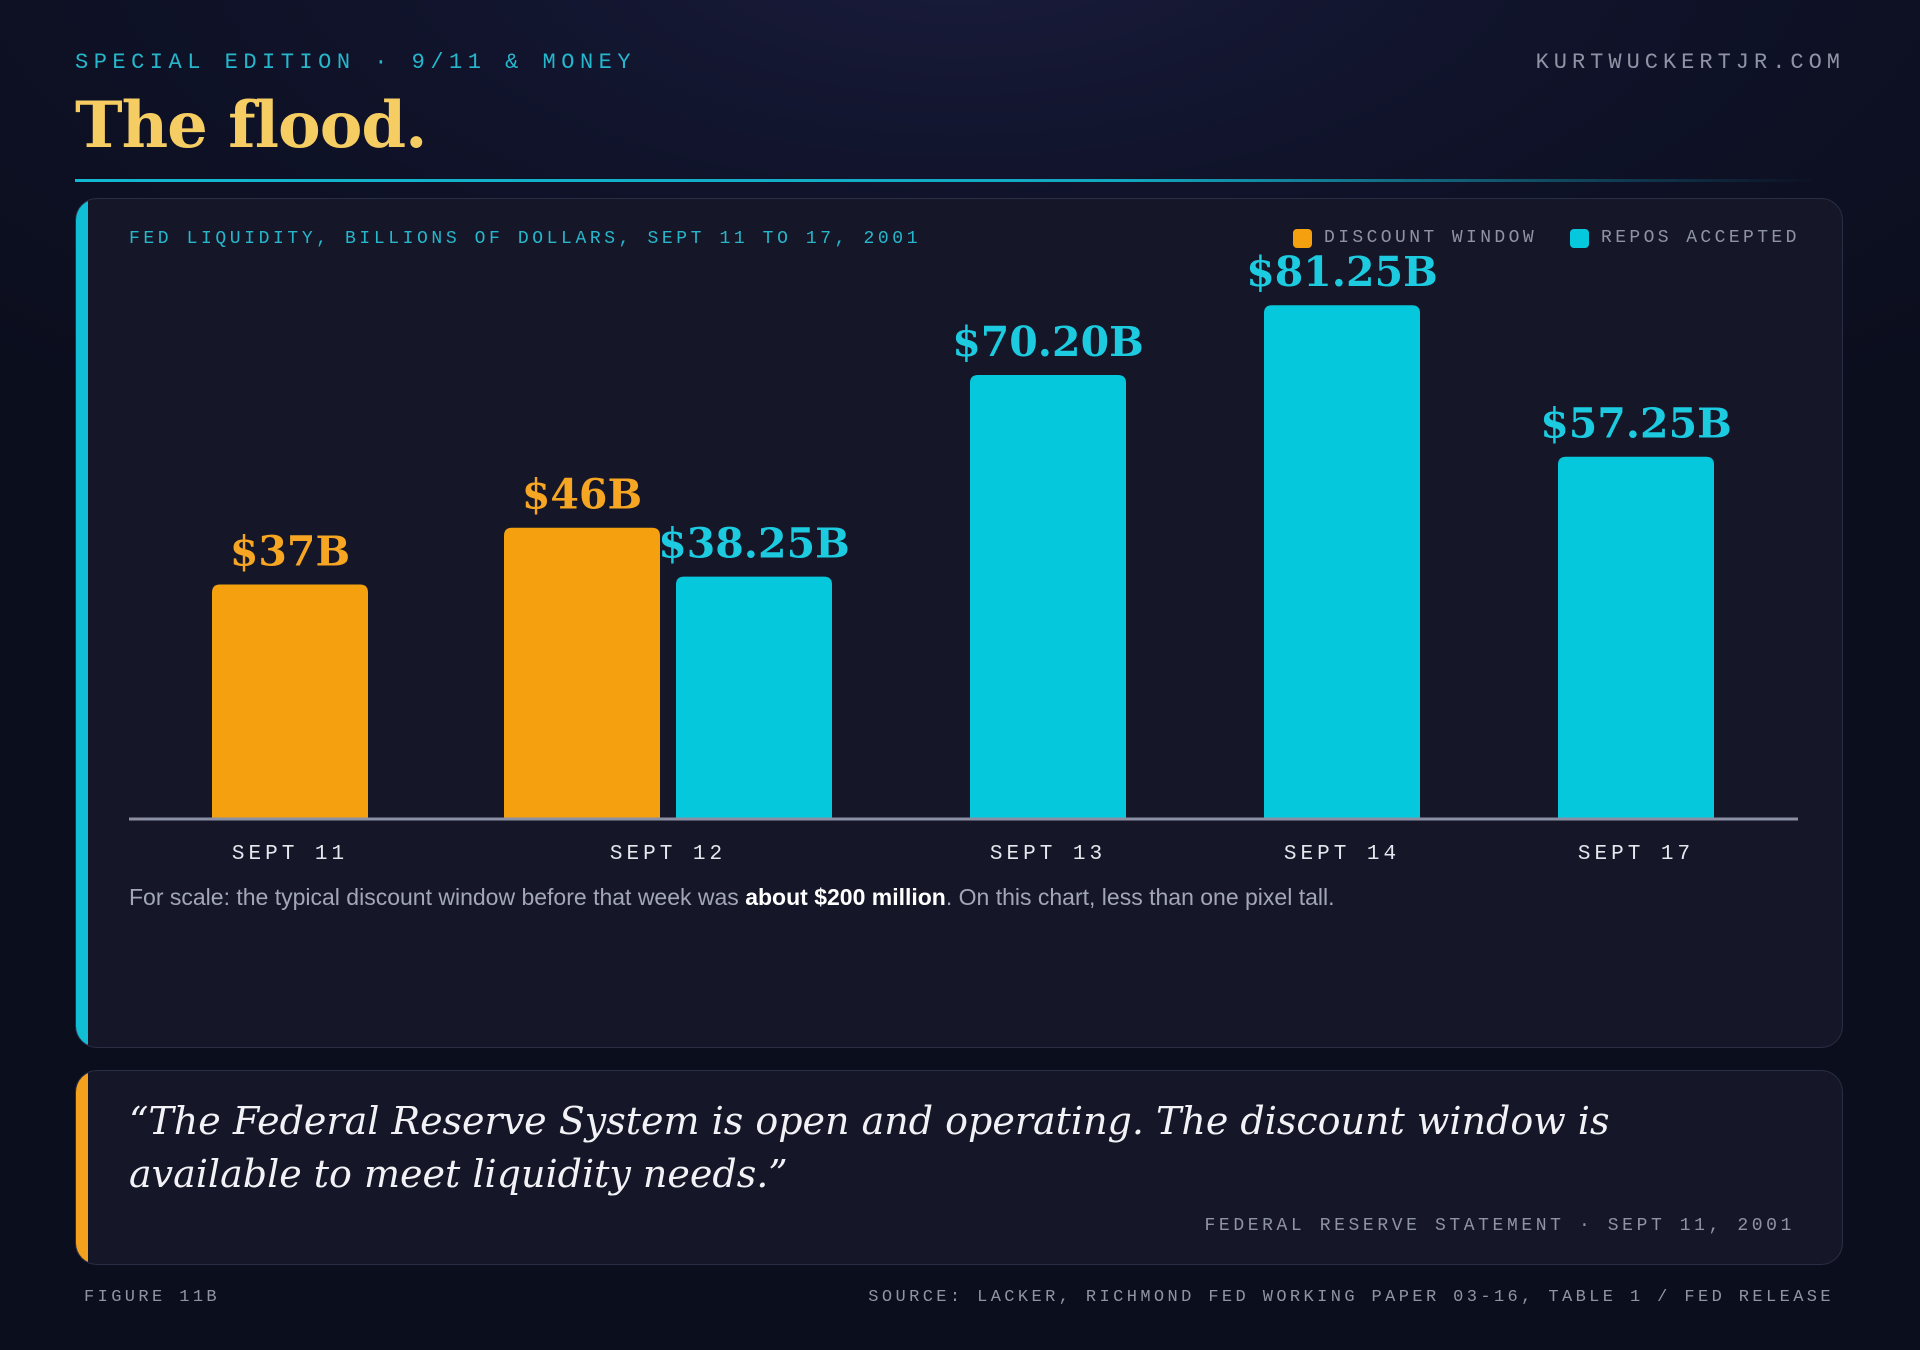 This screenshot has height=1350, width=1920. I want to click on x-tick-label-5: SEPT 17, so click(1636, 854).